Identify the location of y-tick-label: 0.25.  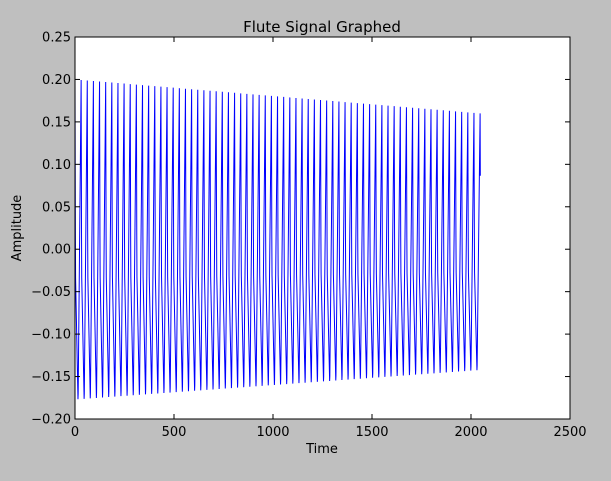
(56, 38).